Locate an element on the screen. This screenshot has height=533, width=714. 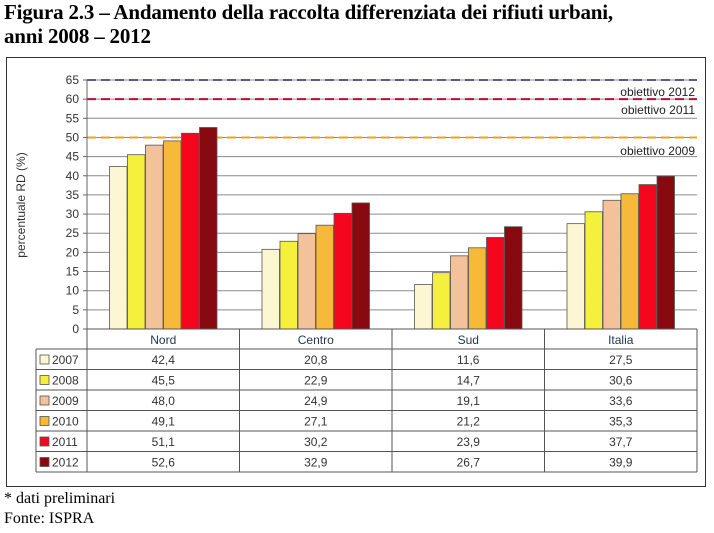
legend-swatch-2010 is located at coordinates (44, 421).